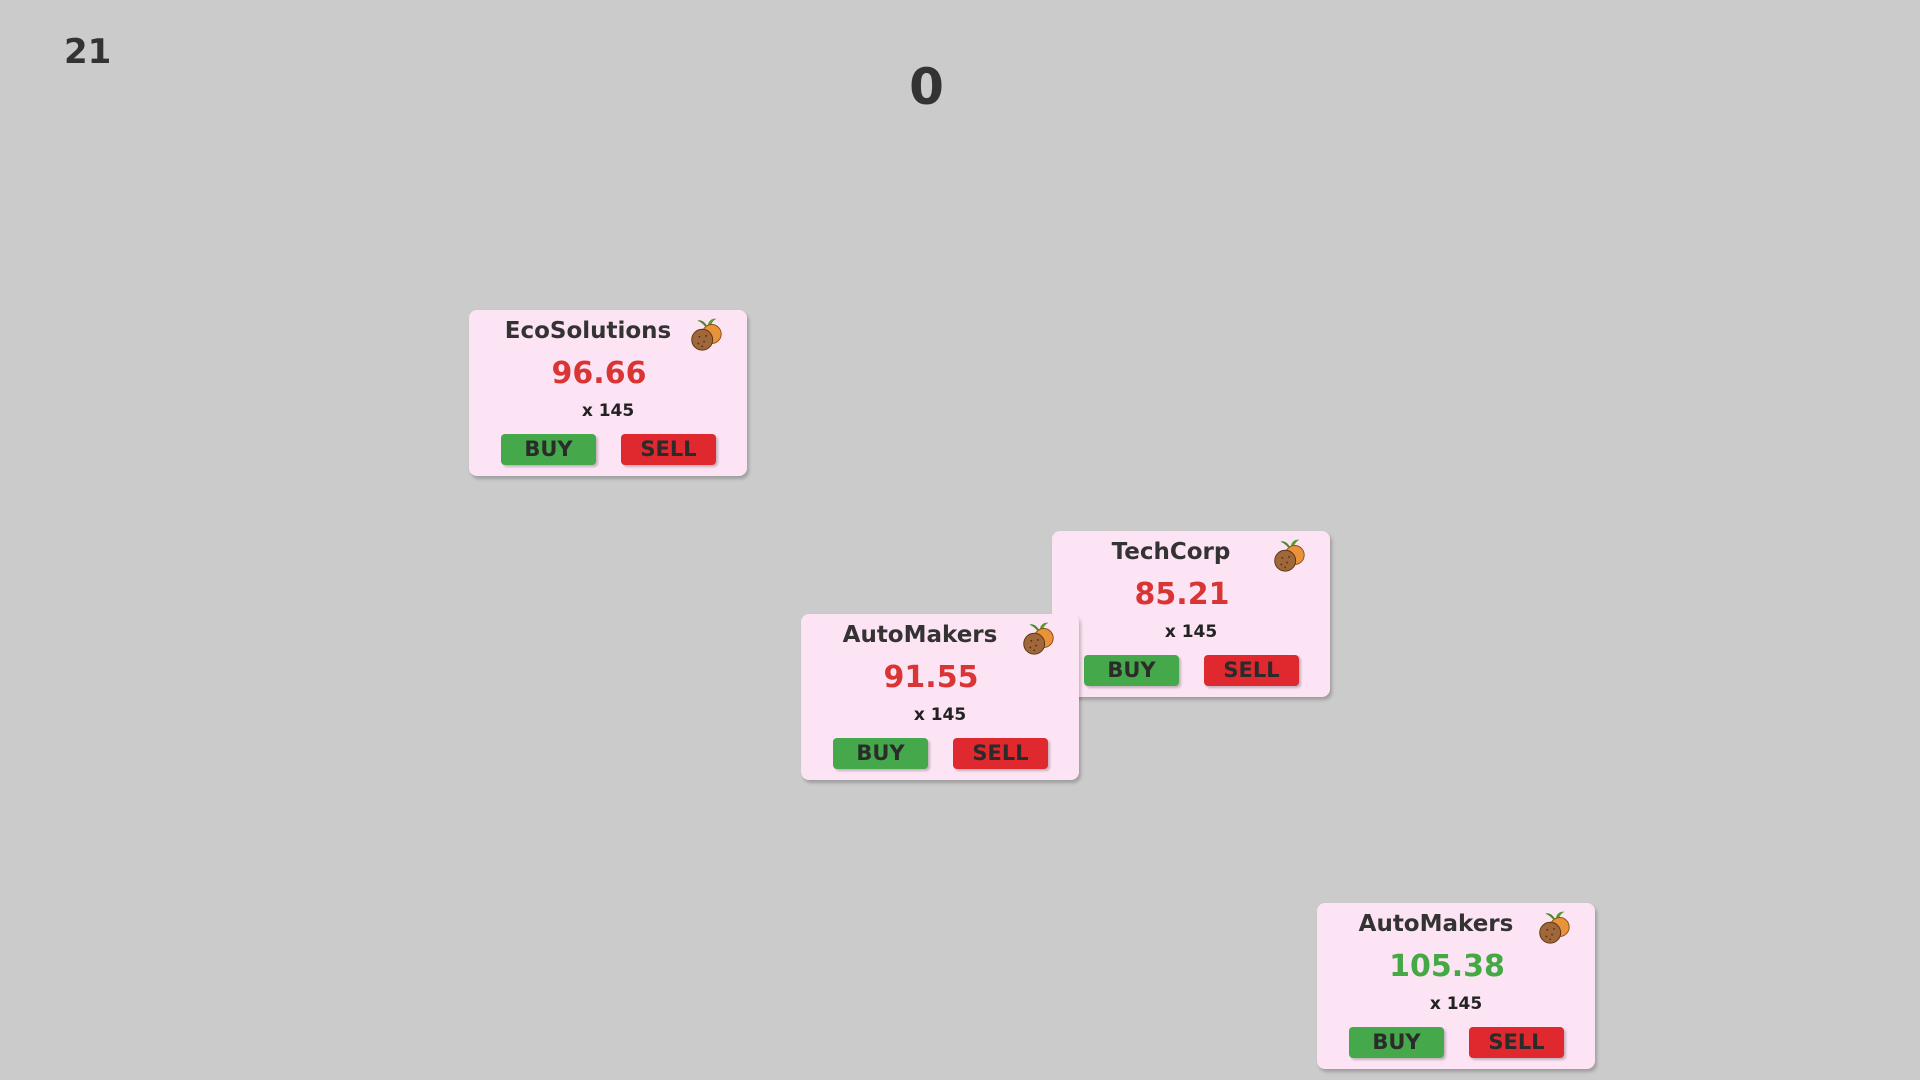  What do you see at coordinates (1447, 966) in the screenshot?
I see `stock-price: 105.38` at bounding box center [1447, 966].